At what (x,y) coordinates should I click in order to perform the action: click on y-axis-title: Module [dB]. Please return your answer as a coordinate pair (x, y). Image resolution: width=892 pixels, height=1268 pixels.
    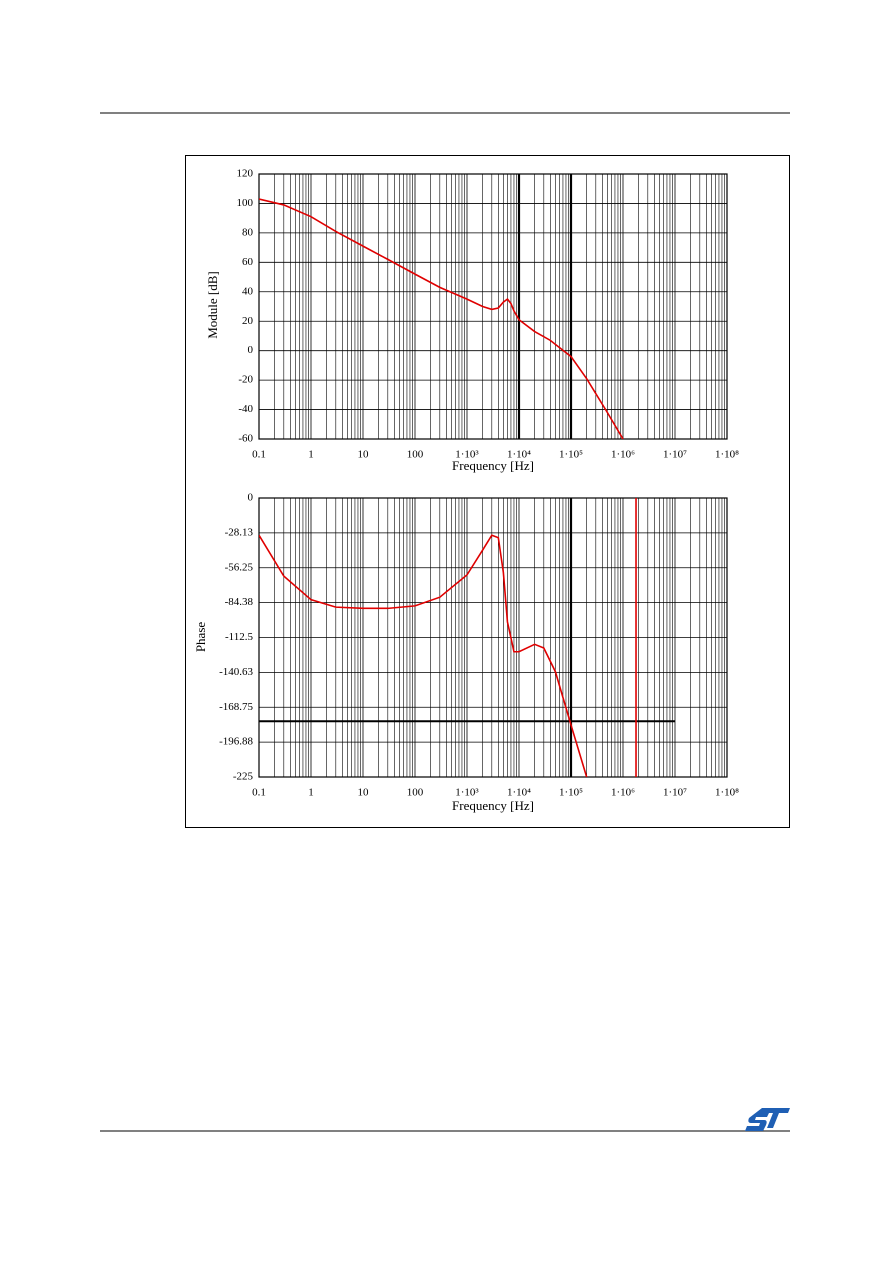
    Looking at the image, I should click on (212, 305).